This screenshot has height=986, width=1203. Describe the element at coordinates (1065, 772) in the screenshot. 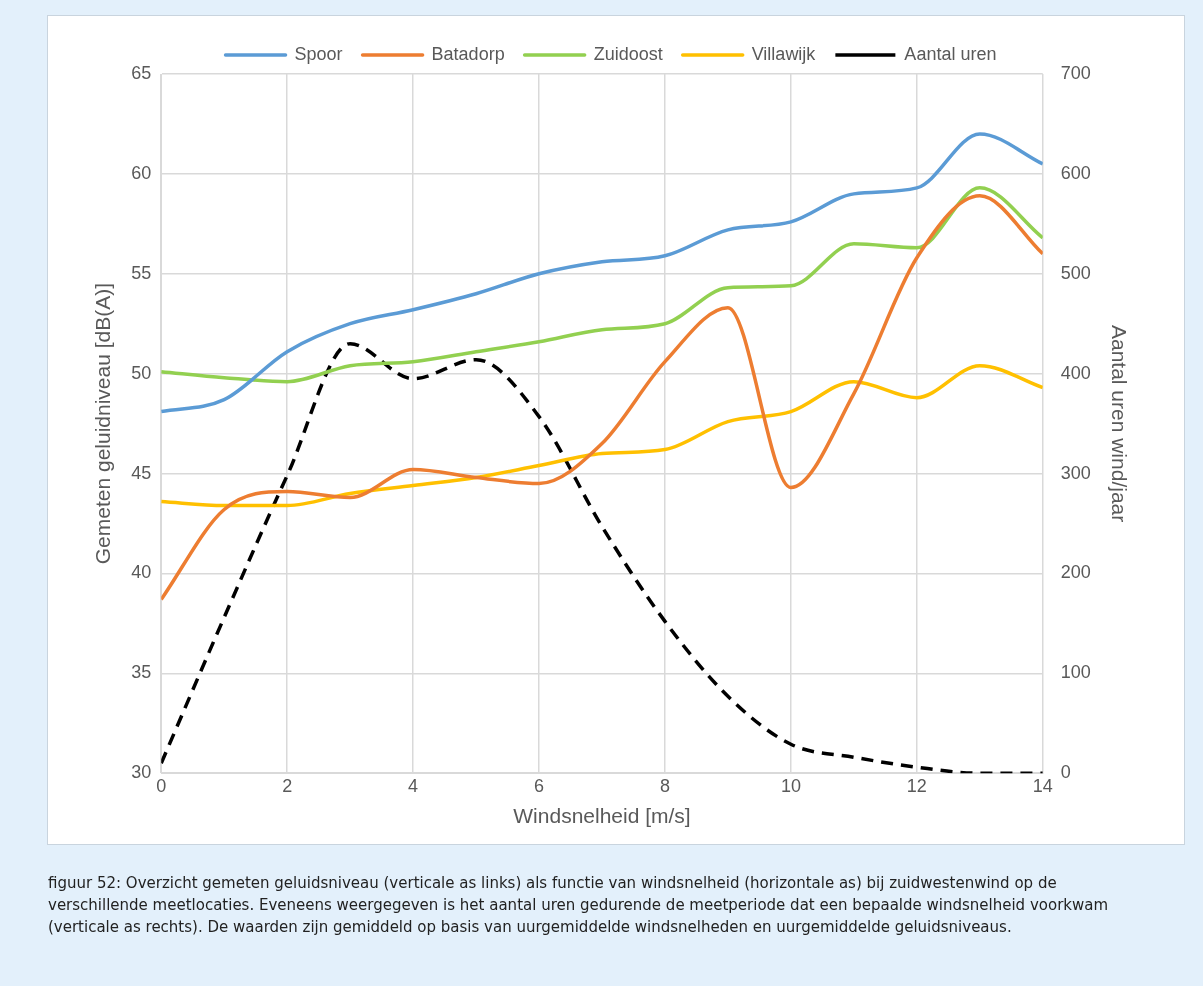

I see `y2-tick-label: 0` at that location.